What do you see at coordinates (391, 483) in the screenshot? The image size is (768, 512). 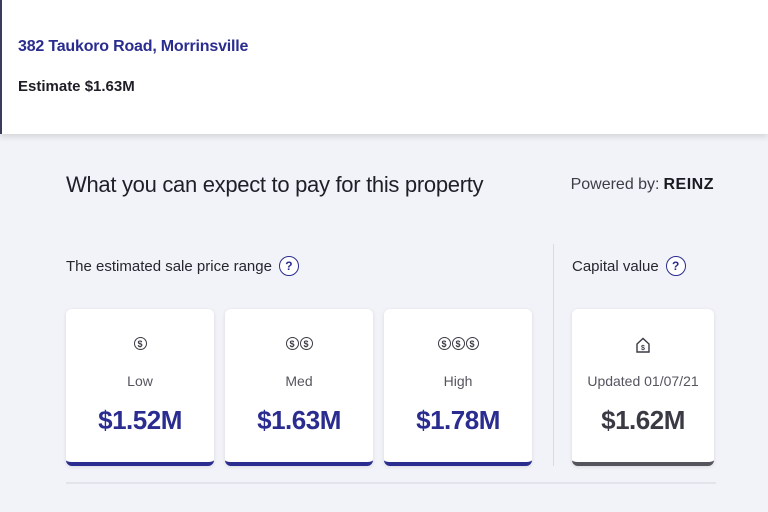 I see `next-section-edge` at bounding box center [391, 483].